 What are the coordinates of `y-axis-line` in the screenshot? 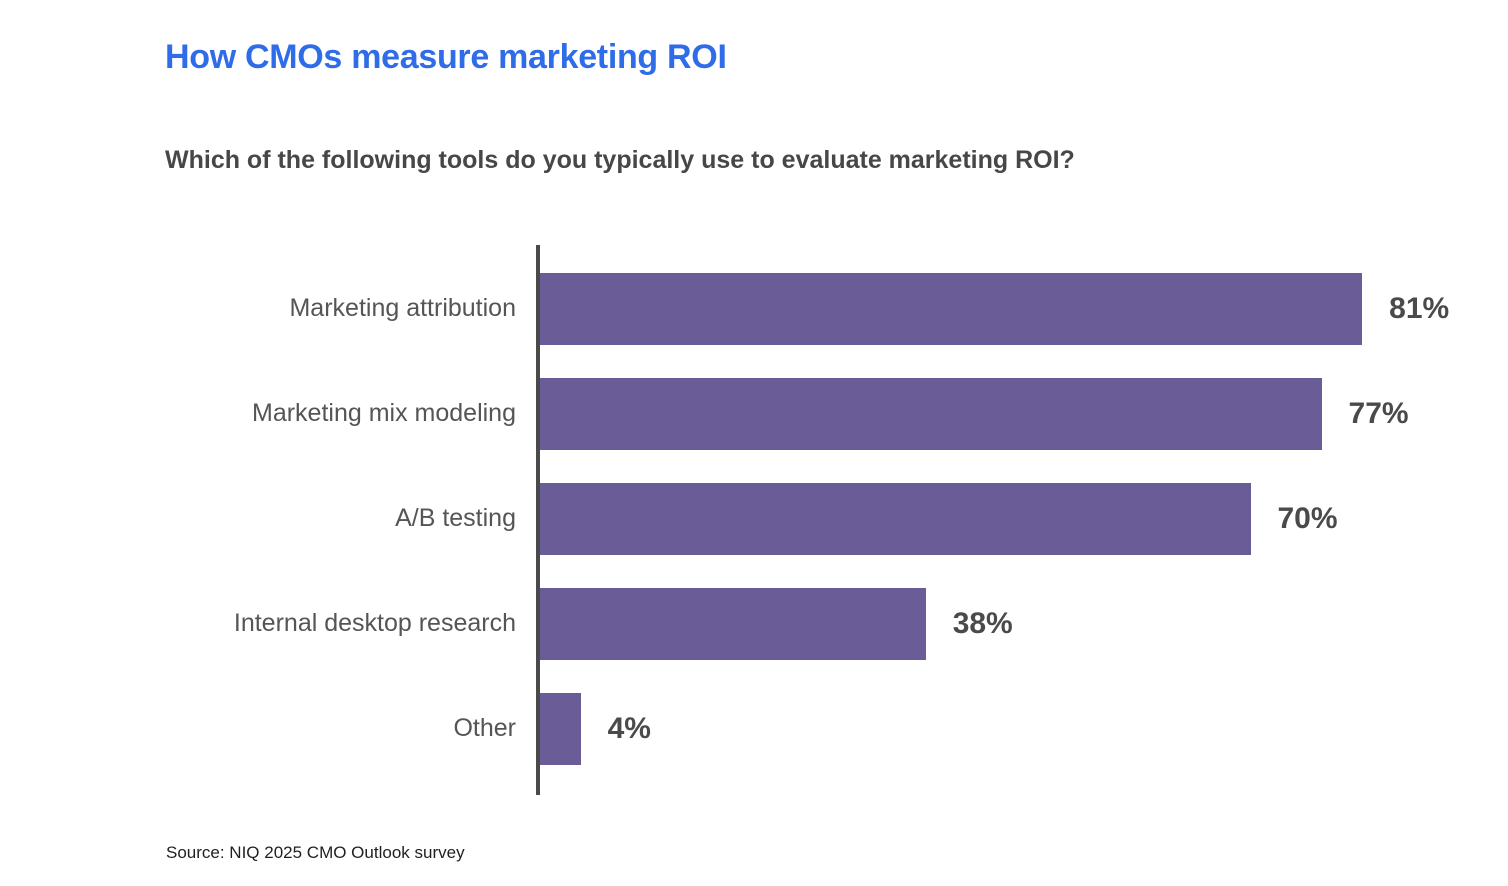 It's located at (538, 520).